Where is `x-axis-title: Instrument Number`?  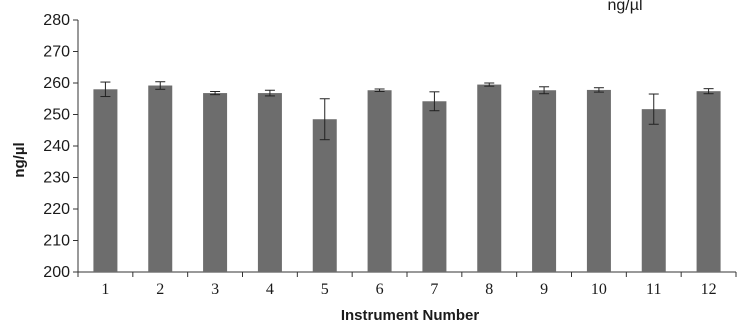
x-axis-title: Instrument Number is located at coordinates (410, 315).